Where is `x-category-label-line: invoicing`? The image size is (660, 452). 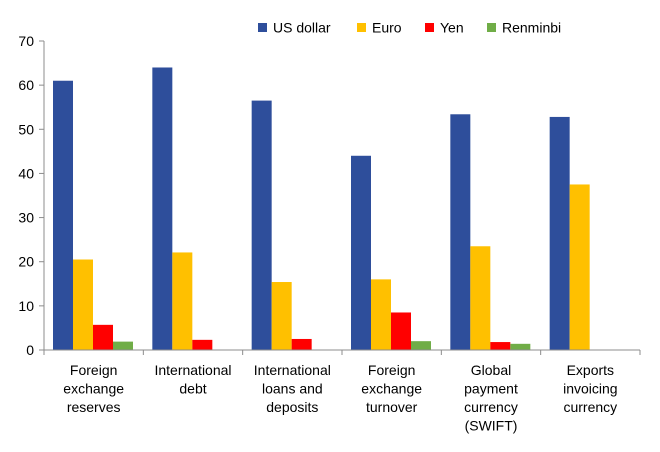 x-category-label-line: invoicing is located at coordinates (590, 389).